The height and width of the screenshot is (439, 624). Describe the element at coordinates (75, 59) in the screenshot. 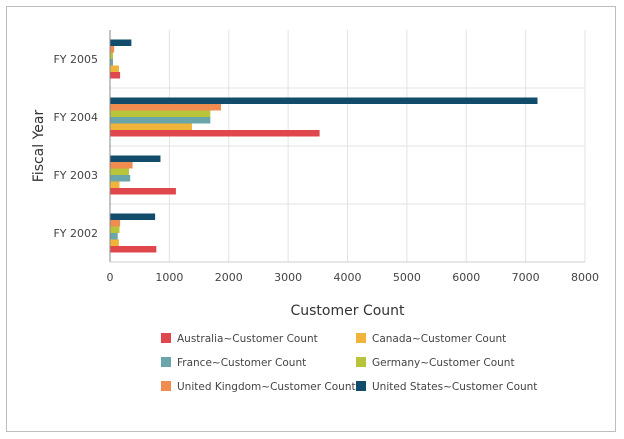

I see `y-tick-label: FY 2005` at that location.